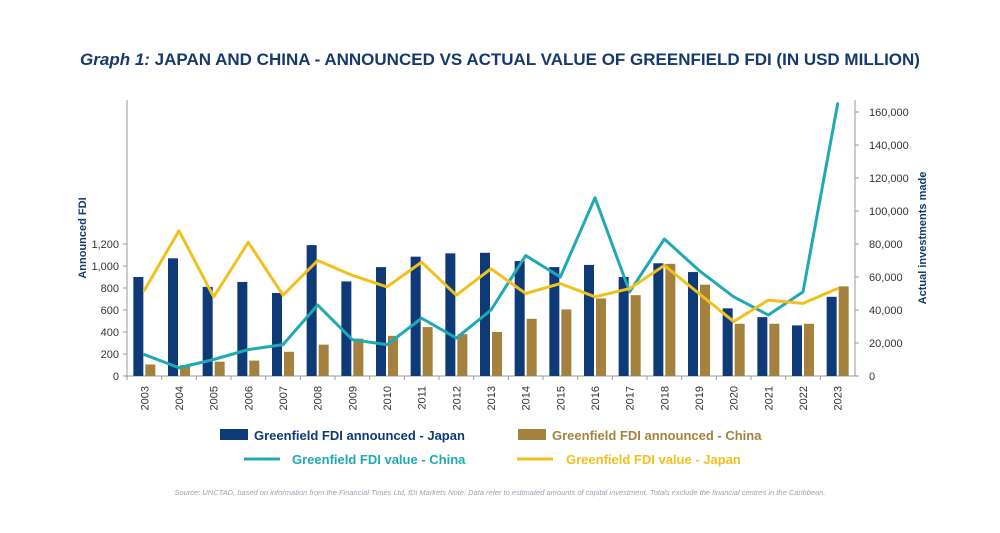 The height and width of the screenshot is (533, 1000). Describe the element at coordinates (889, 146) in the screenshot. I see `y2-tick-label: 140,000` at that location.